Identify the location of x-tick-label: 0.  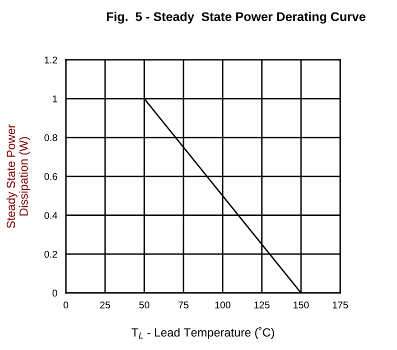
(66, 305).